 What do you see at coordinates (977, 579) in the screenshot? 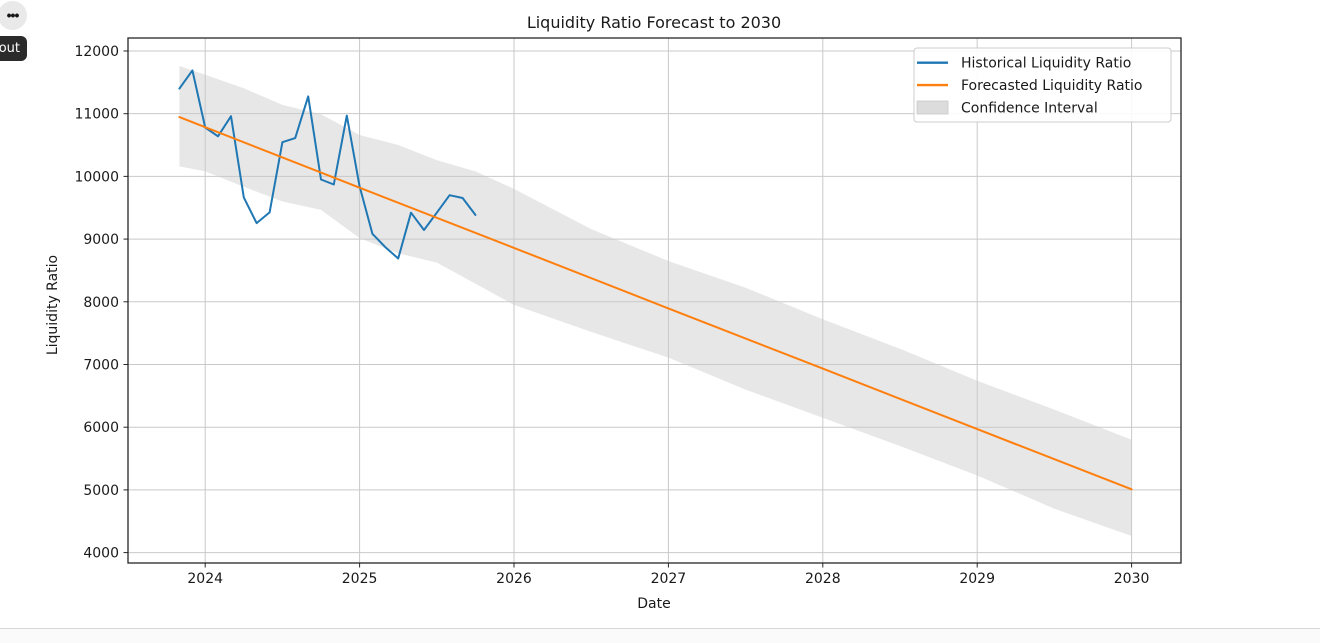
I see `x-tick-label: 2029` at bounding box center [977, 579].